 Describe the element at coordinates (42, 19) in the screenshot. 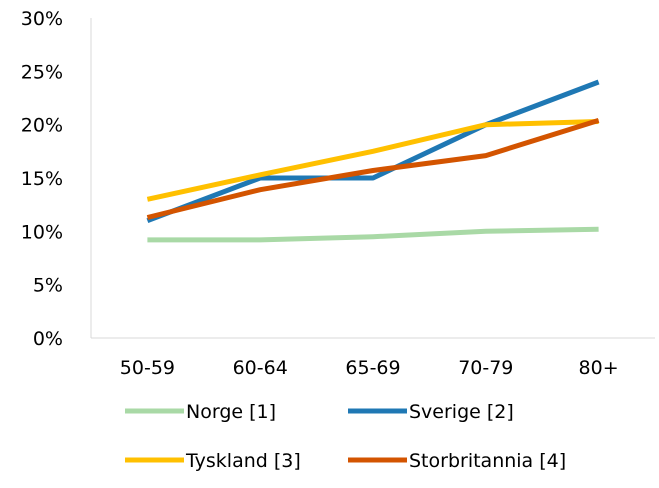

I see `y-tick-label: 30%` at that location.